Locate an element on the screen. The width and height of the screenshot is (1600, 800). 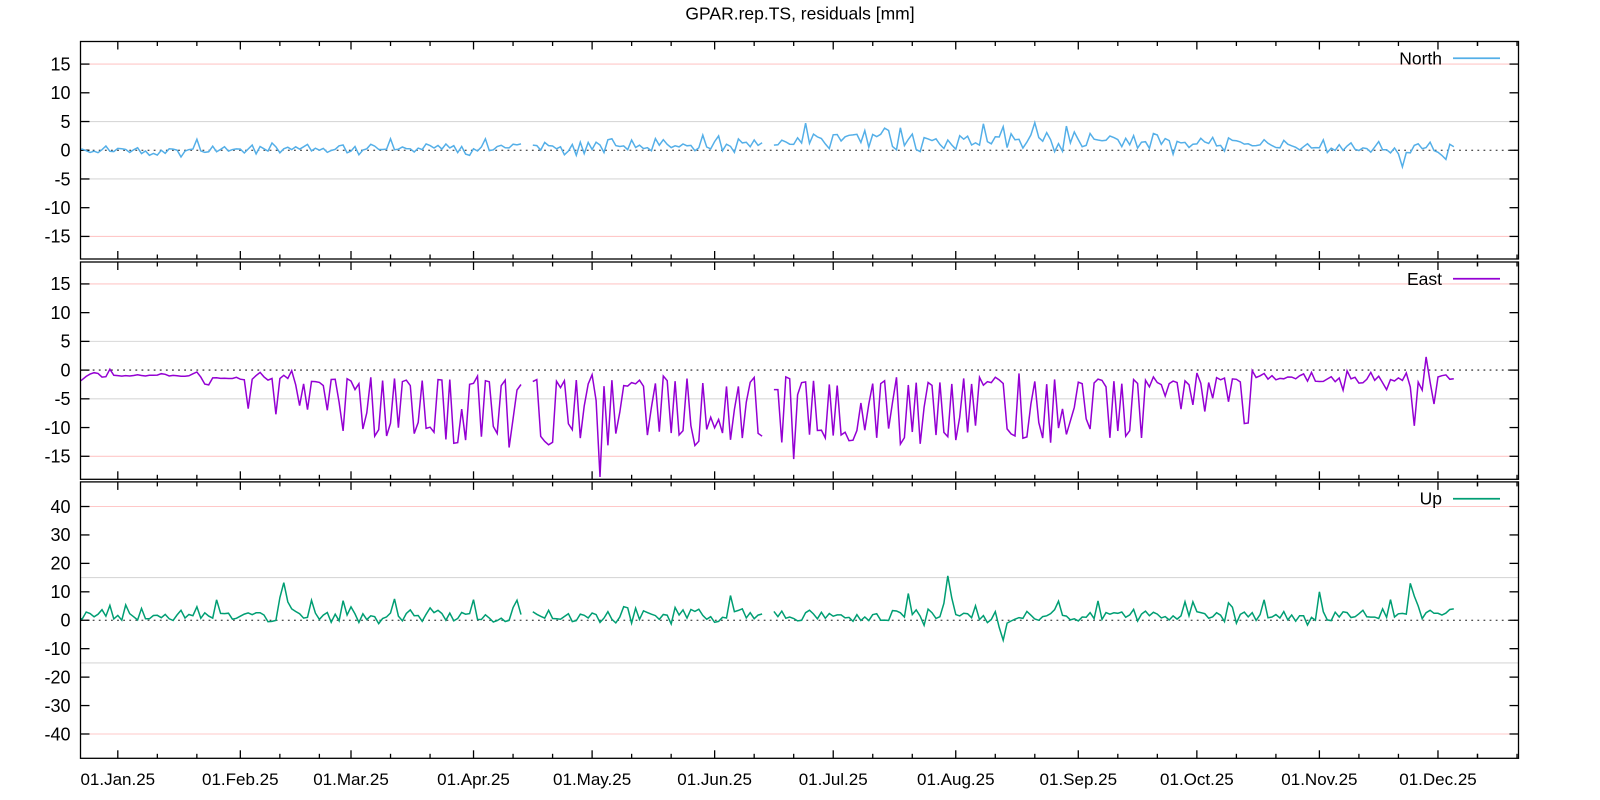
svg-text: -30 is located at coordinates (57, 706).